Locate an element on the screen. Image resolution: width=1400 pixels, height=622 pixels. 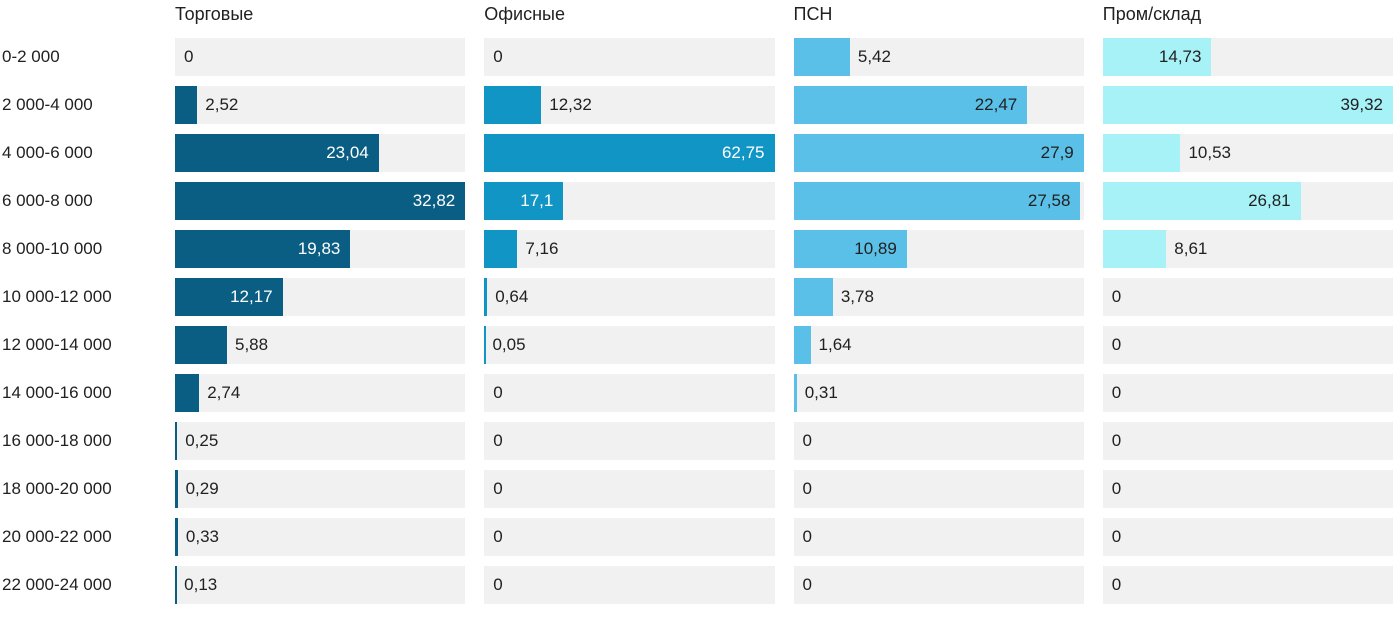
row-label: 18 000-20 000 is located at coordinates (57, 488).